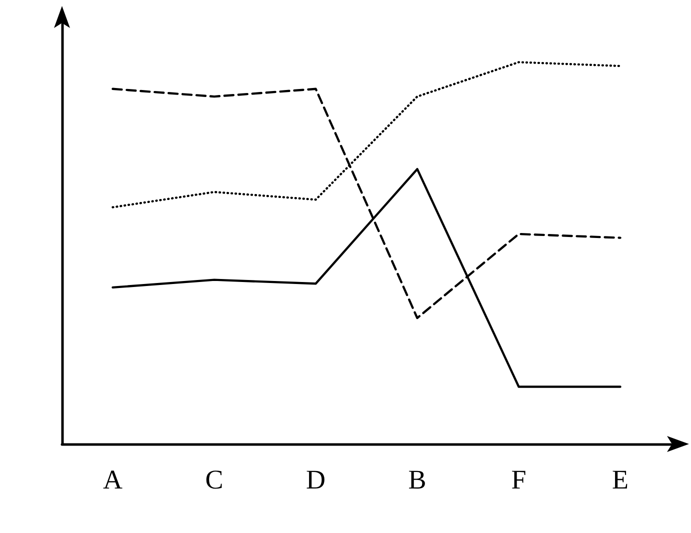 The width and height of the screenshot is (691, 533). I want to click on x-tick-label: F, so click(518, 479).